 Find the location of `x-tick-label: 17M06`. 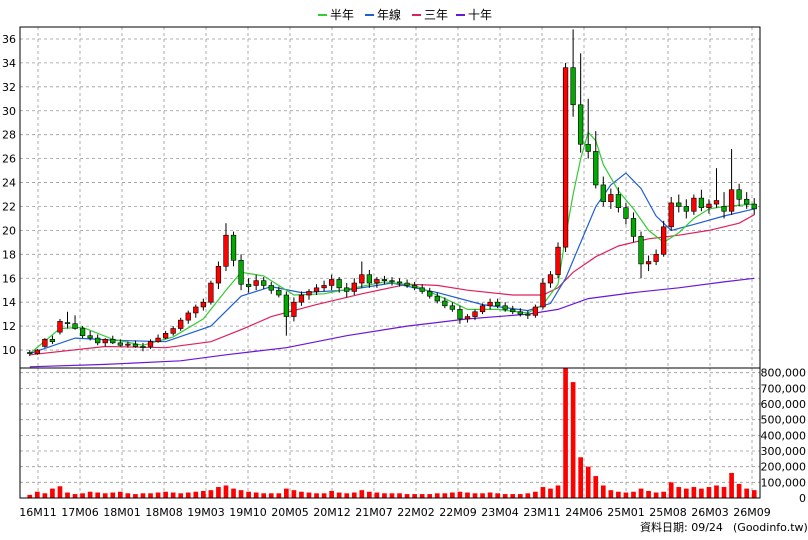

x-tick-label: 17M06 is located at coordinates (80, 512).